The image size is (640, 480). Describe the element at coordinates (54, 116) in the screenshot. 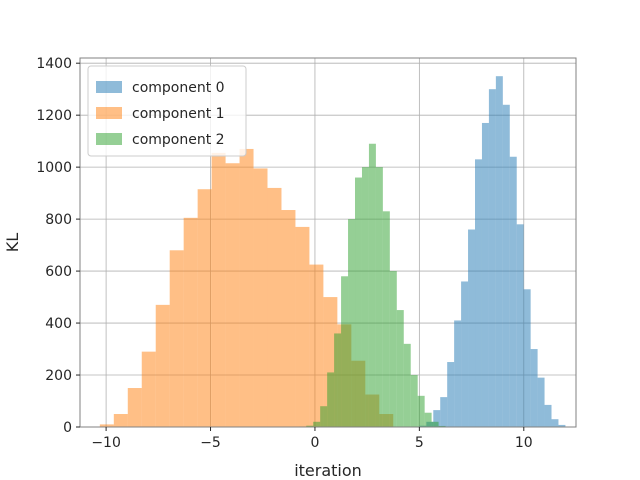

I see `y-tick-label-6: 1200` at that location.